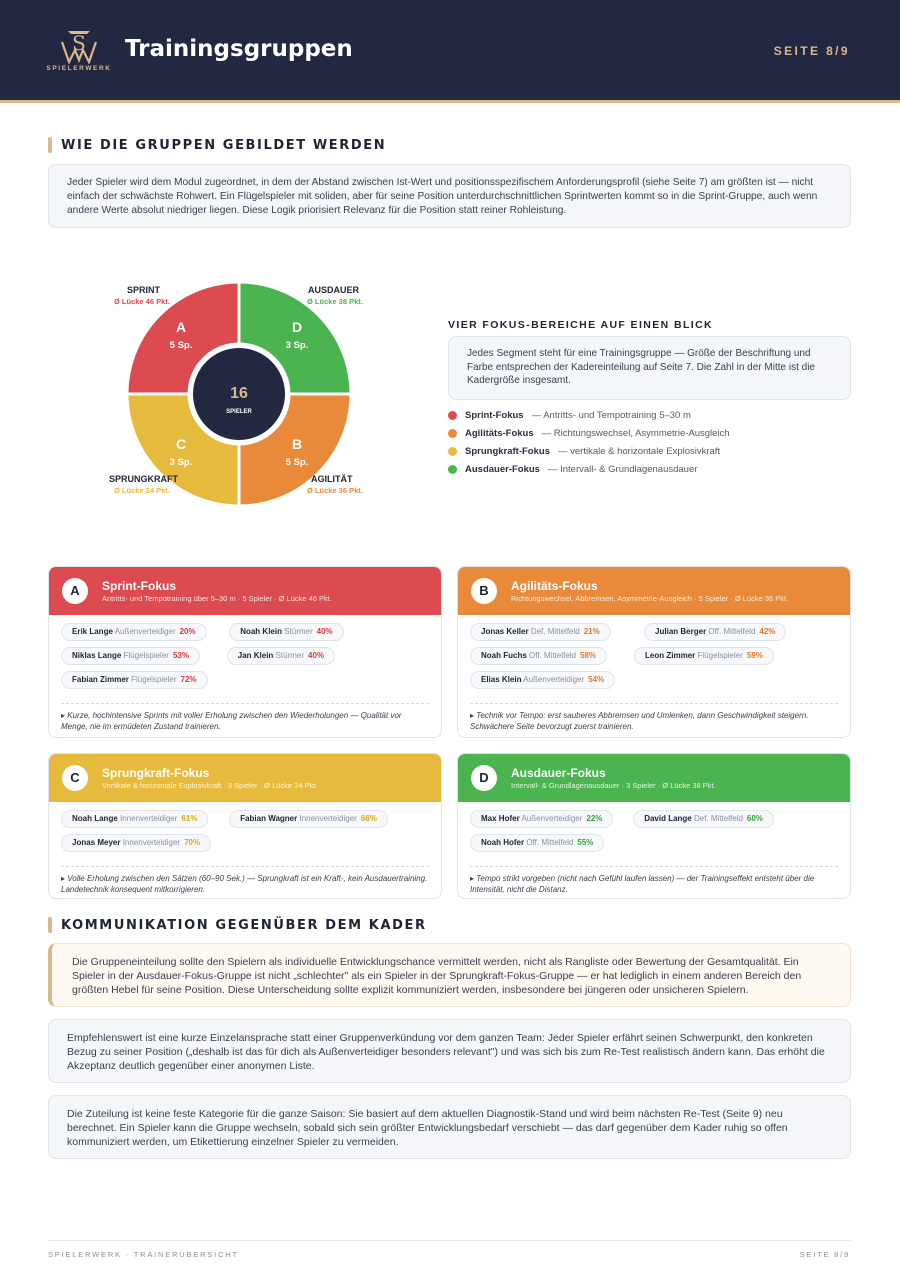  Describe the element at coordinates (368, 818) in the screenshot. I see `player-value: 66%` at that location.